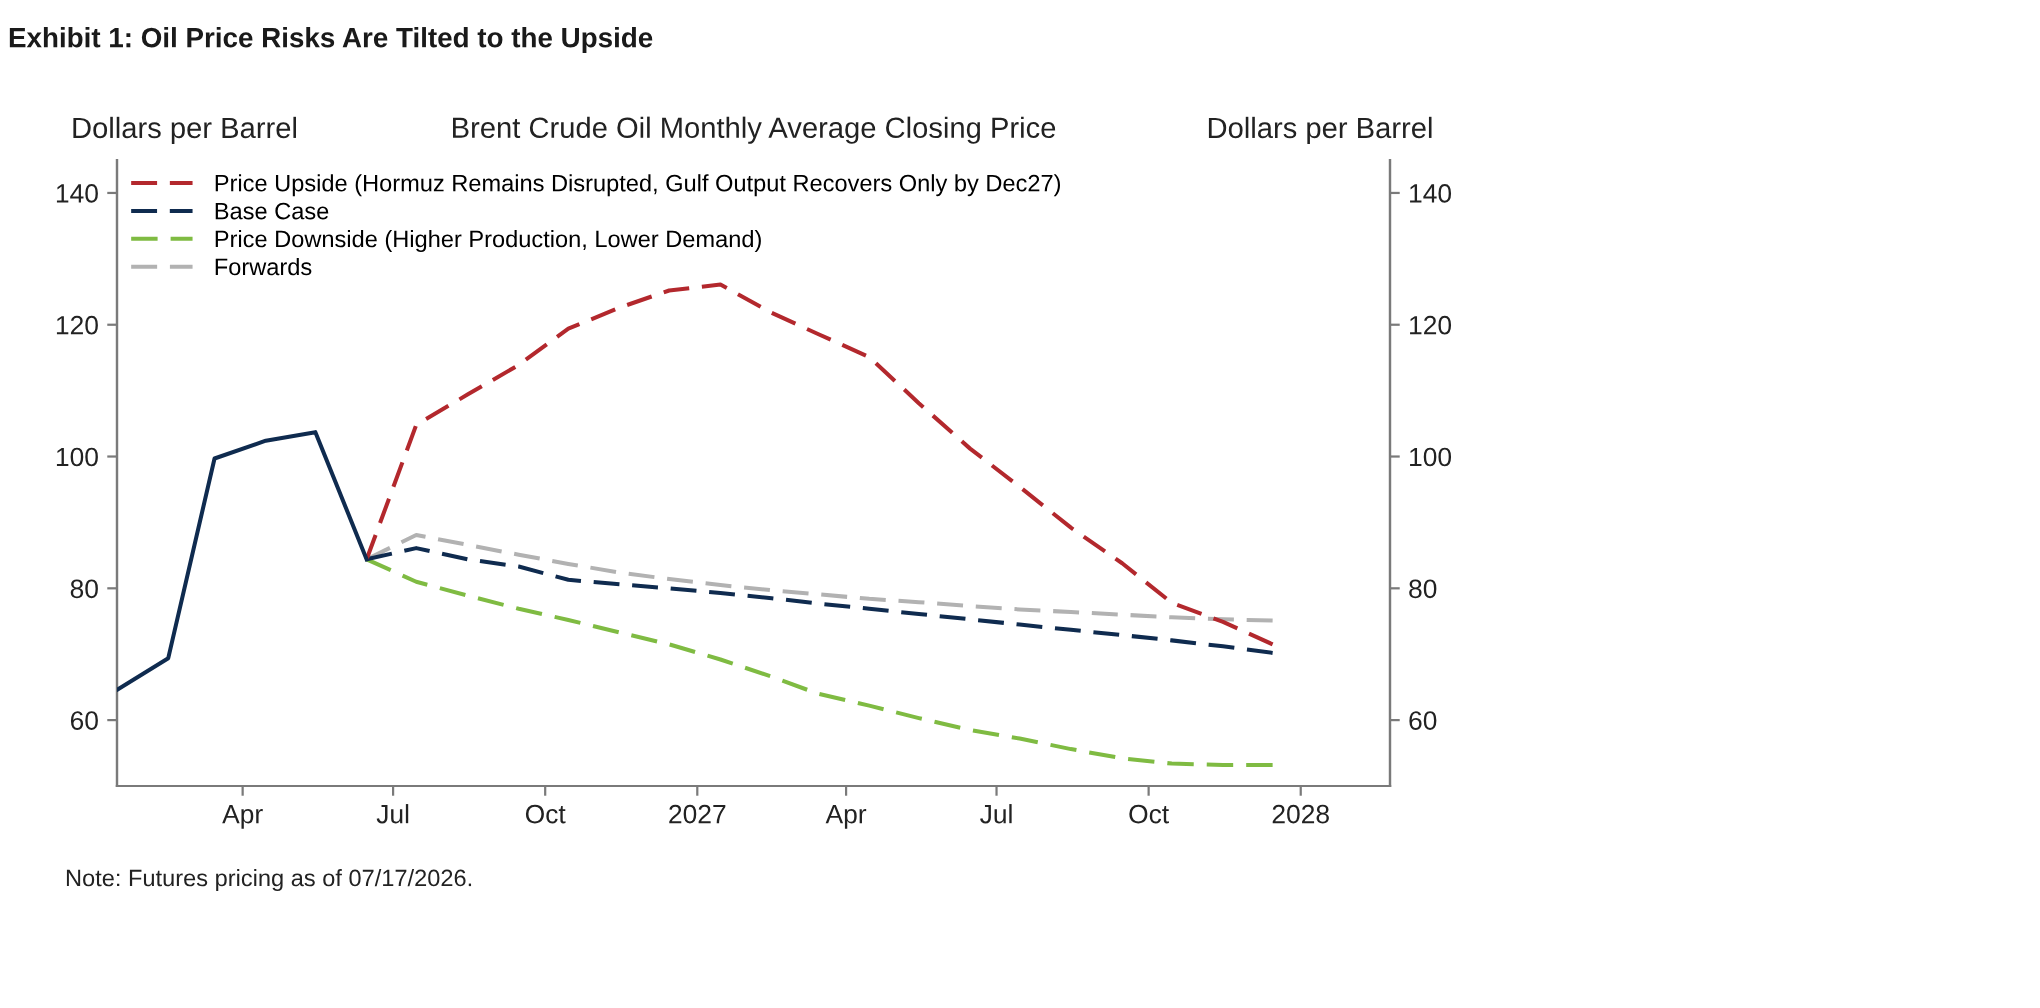  I want to click on text: Note: Futures pricing as of 07/17/2026., so click(269, 880).